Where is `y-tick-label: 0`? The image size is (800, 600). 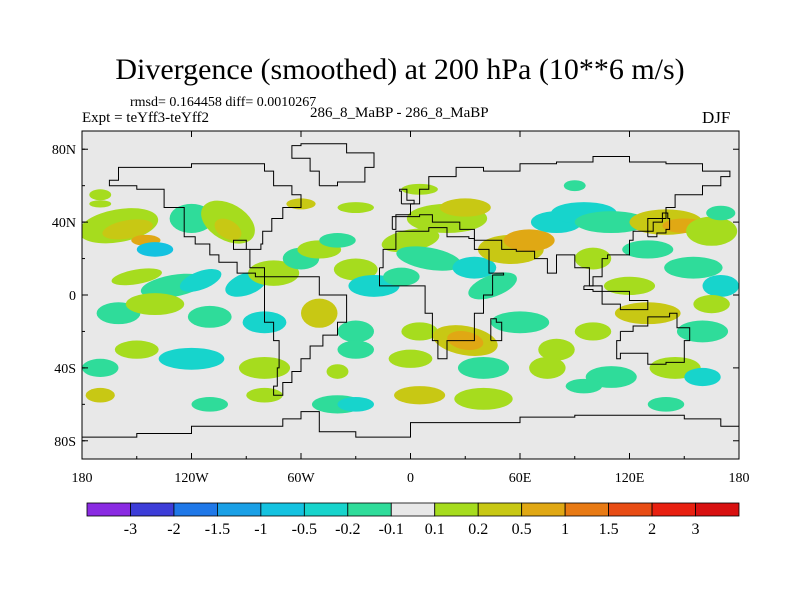 y-tick-label: 0 is located at coordinates (72, 296).